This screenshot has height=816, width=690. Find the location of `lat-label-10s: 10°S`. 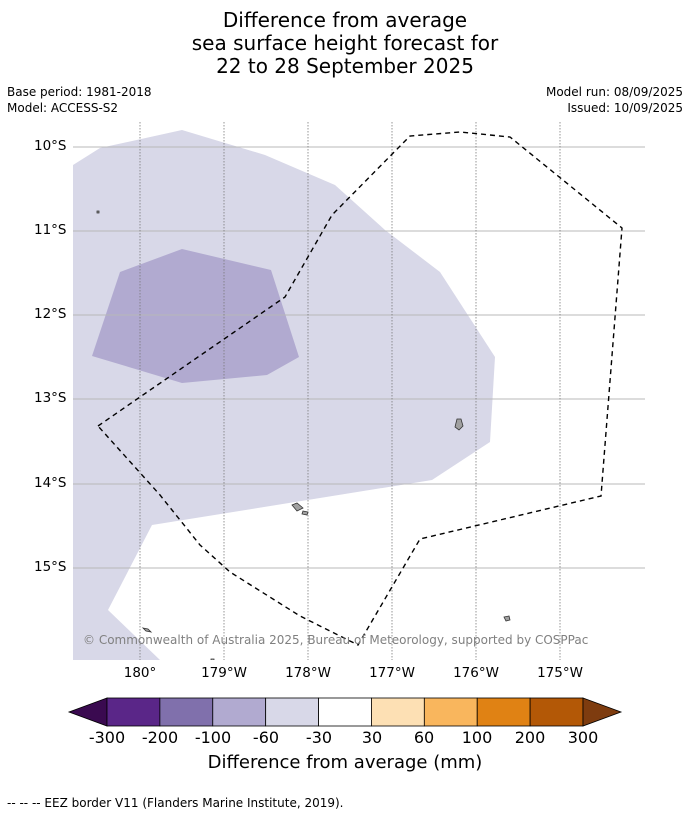

lat-label-10s: 10°S is located at coordinates (50, 146).